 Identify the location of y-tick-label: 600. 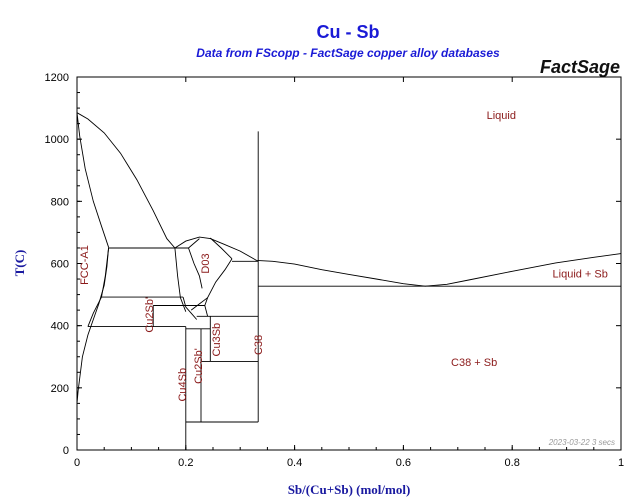
(60, 265).